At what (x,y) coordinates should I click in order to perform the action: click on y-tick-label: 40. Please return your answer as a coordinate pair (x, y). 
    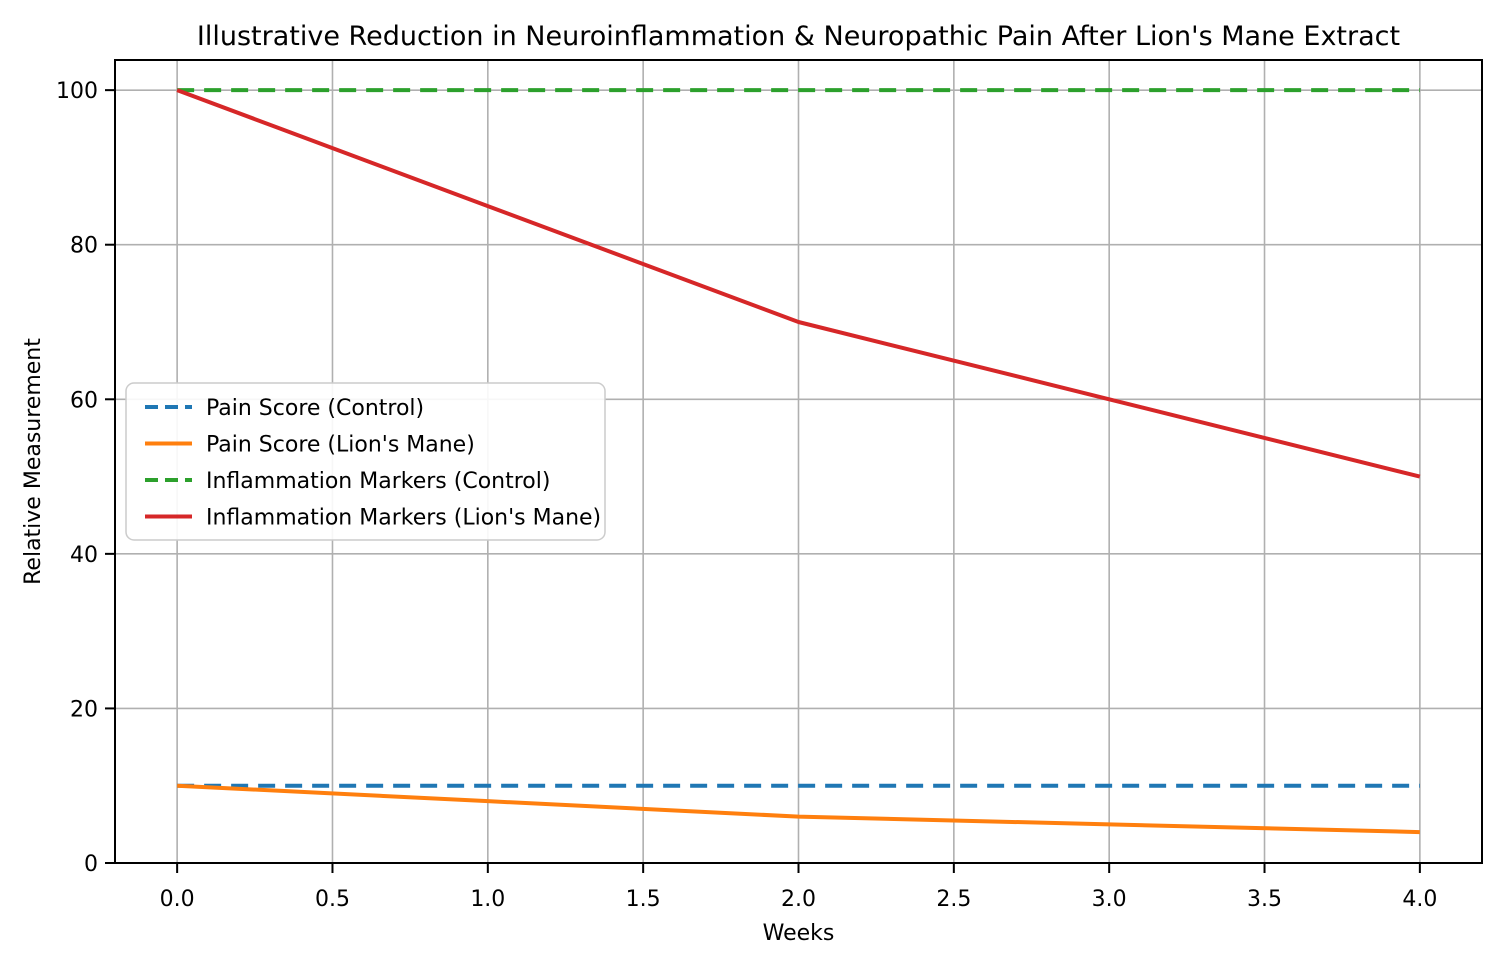
    Looking at the image, I should click on (84, 555).